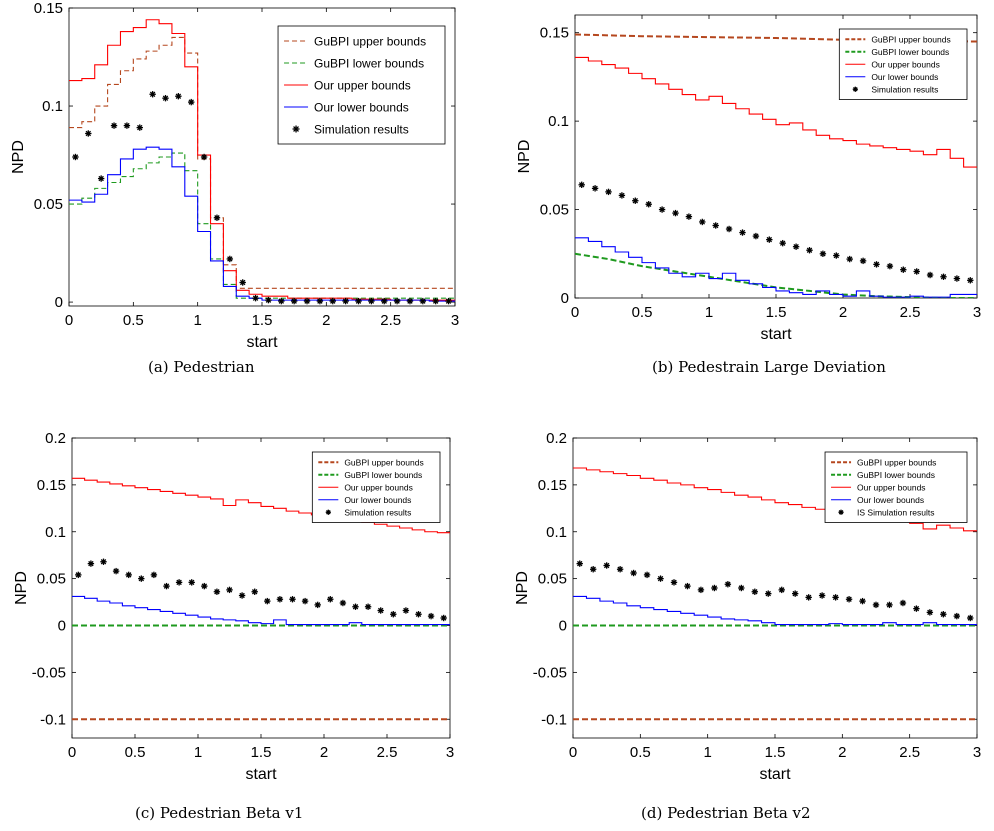 The image size is (994, 831). What do you see at coordinates (52, 106) in the screenshot?
I see `y-tick-label: 0.1` at bounding box center [52, 106].